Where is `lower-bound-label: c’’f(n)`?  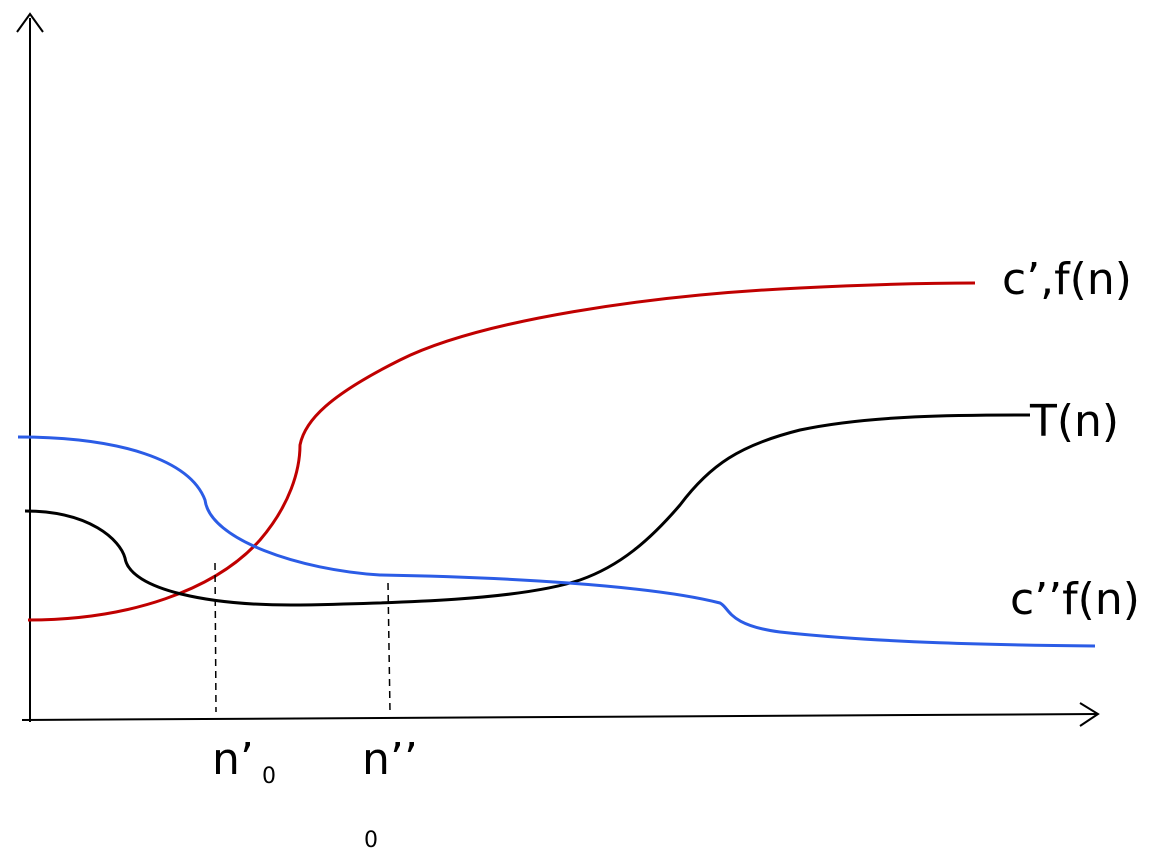 lower-bound-label: c’’f(n) is located at coordinates (1075, 599).